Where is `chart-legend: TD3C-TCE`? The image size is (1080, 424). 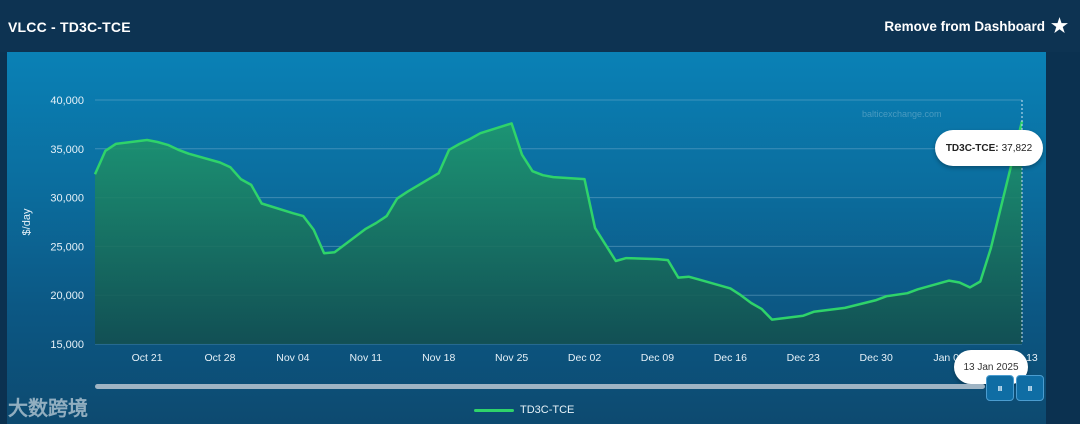
chart-legend: TD3C-TCE is located at coordinates (524, 410).